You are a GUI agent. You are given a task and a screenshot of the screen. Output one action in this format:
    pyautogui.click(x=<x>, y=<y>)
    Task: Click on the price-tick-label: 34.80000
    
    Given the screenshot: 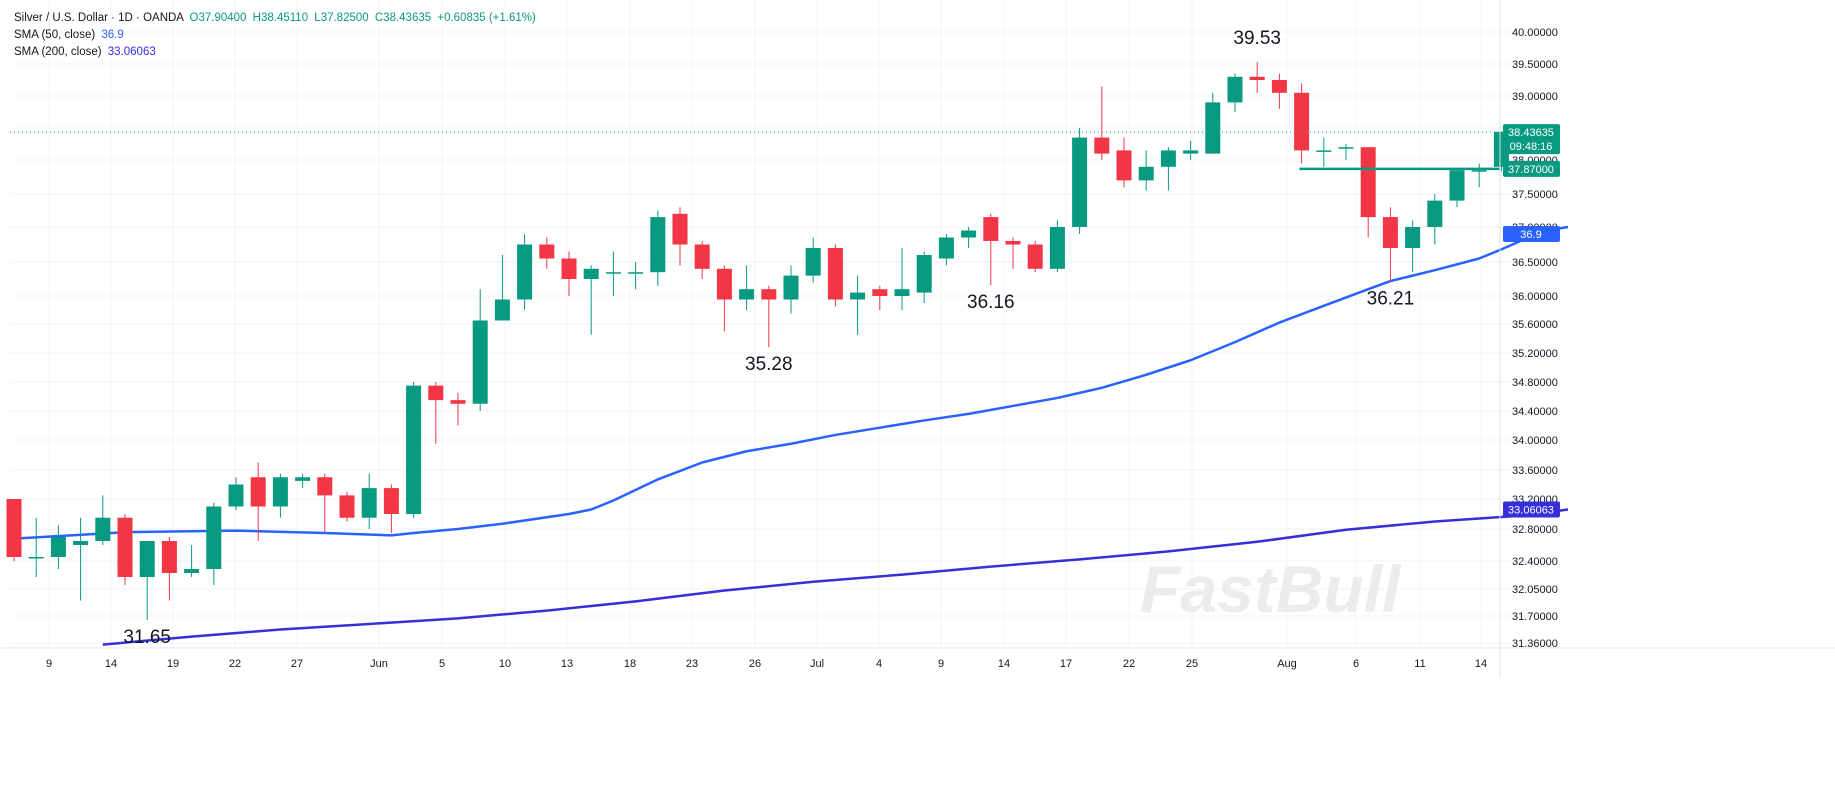 What is the action you would take?
    pyautogui.click(x=1535, y=383)
    